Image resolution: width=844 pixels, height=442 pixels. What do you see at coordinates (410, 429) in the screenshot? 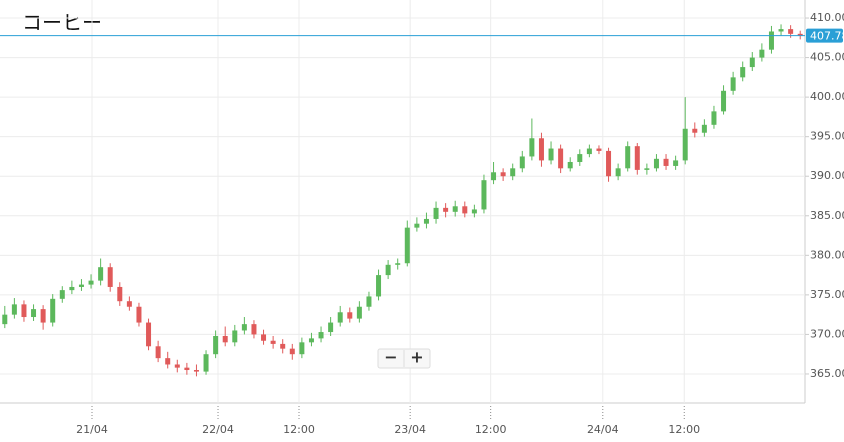
I see `x-tick-label: 23/04` at bounding box center [410, 429].